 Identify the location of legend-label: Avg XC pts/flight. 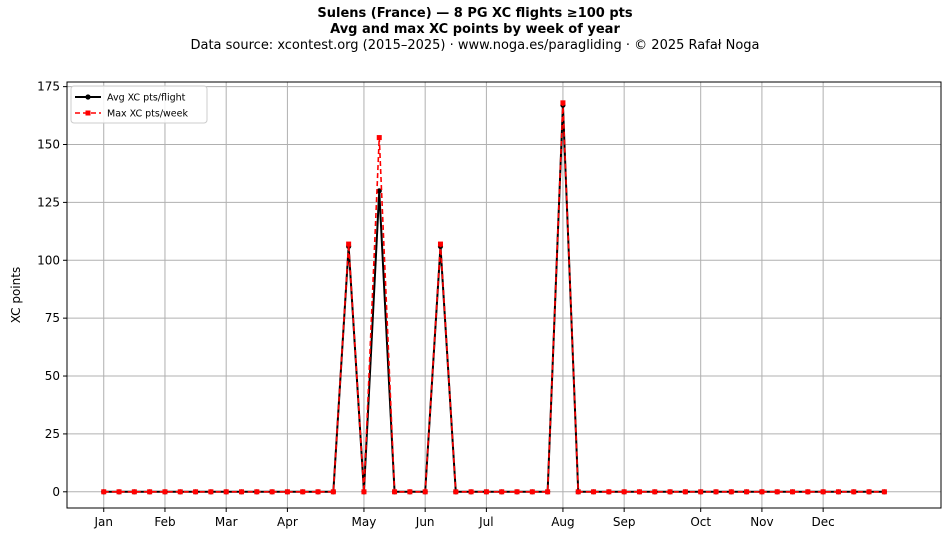
(146, 98).